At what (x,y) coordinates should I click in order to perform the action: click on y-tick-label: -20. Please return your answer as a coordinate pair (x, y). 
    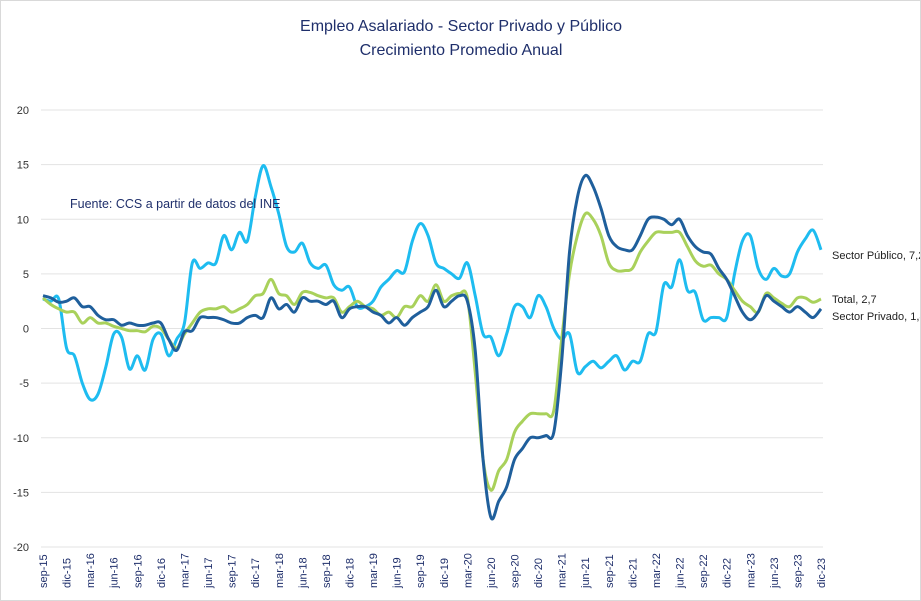
    Looking at the image, I should click on (21, 548).